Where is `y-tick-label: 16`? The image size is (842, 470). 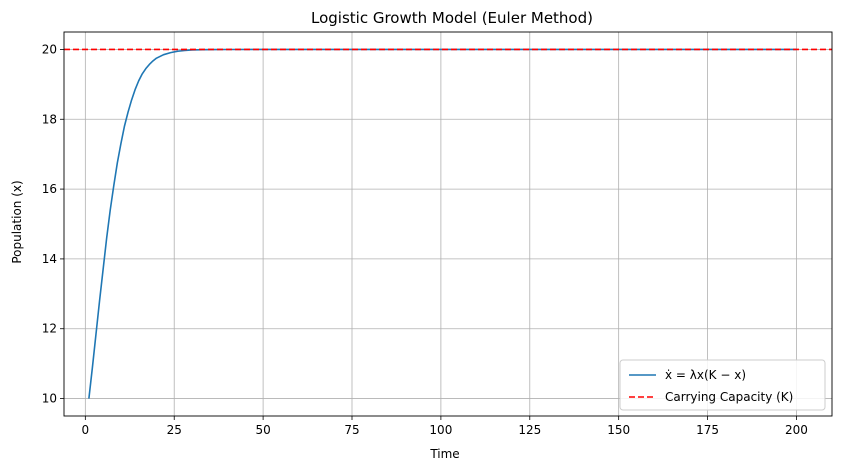 y-tick-label: 16 is located at coordinates (49, 189).